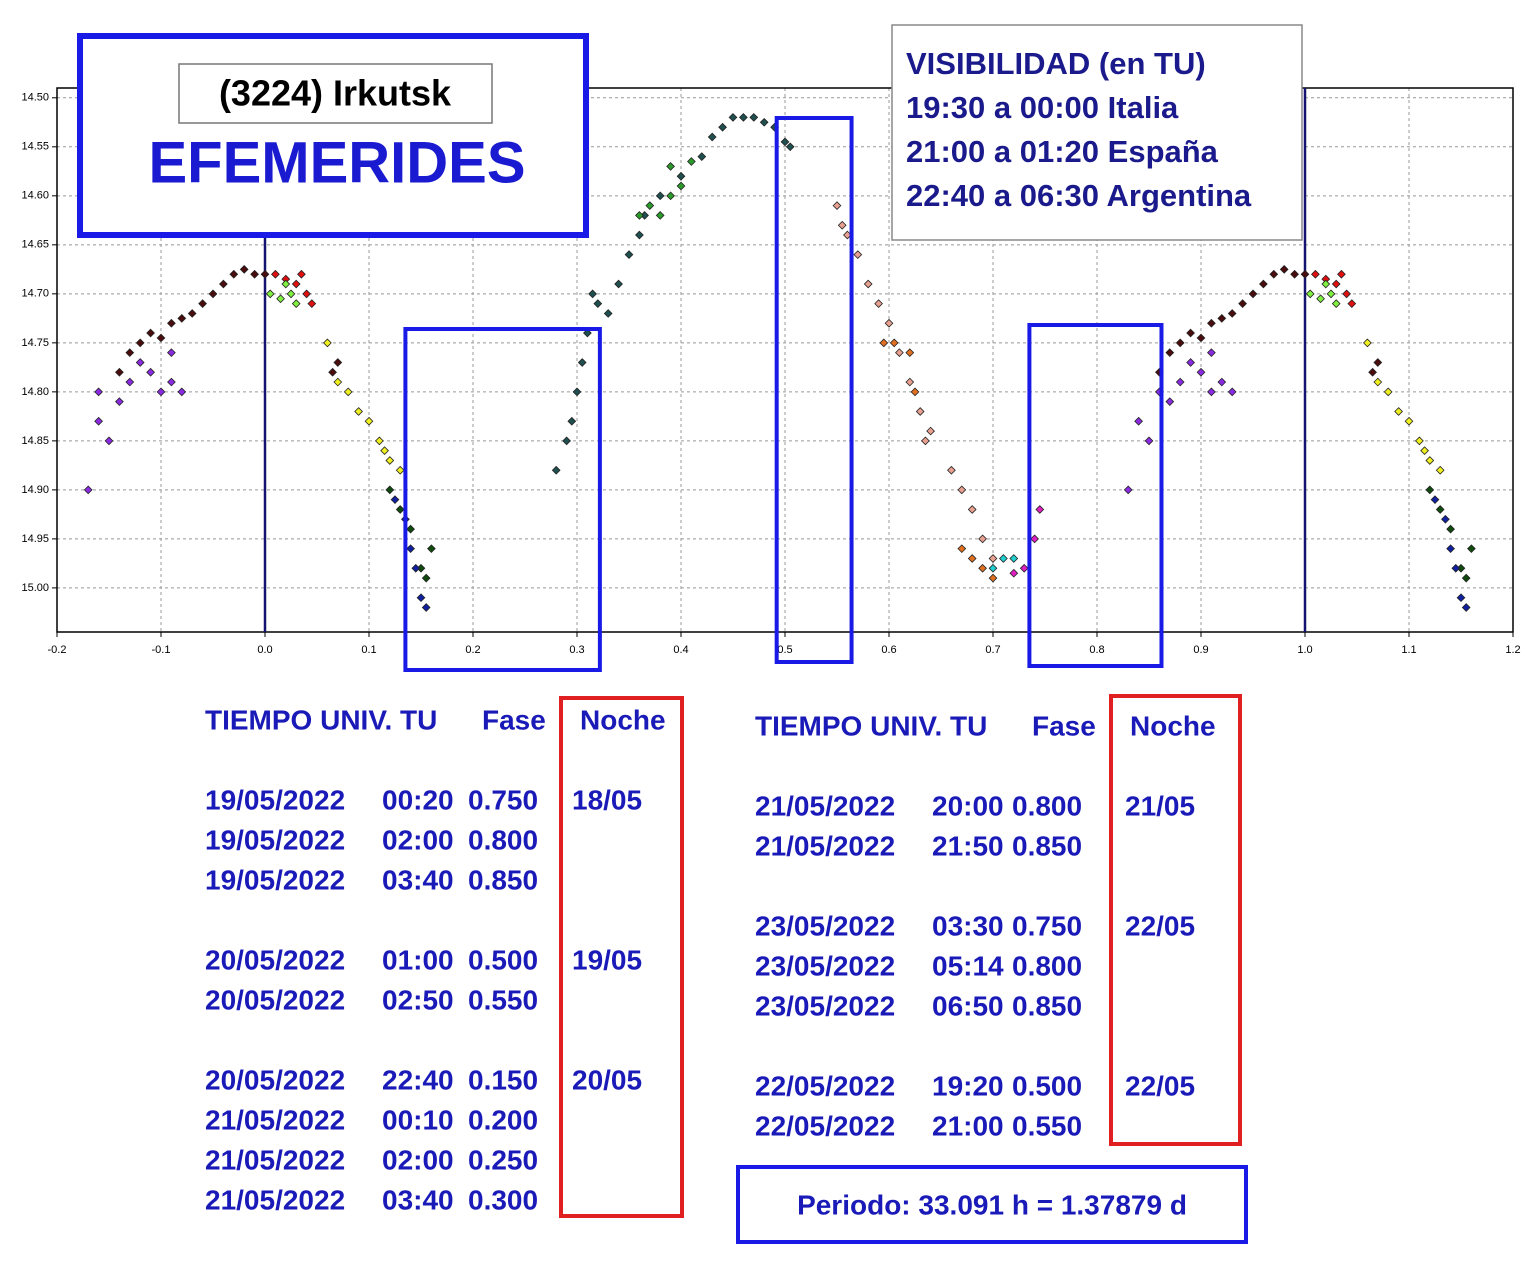  I want to click on x-tick-label: 0.7, so click(992, 650).